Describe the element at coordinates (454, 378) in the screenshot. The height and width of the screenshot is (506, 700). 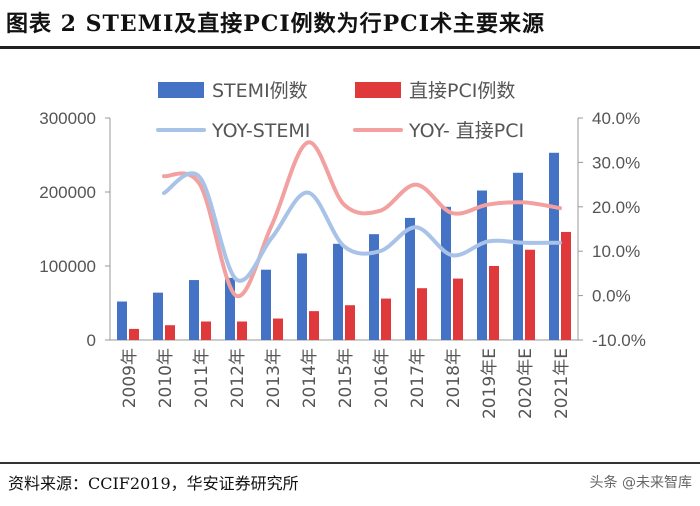
I see `x-tick-label: 2018年` at that location.